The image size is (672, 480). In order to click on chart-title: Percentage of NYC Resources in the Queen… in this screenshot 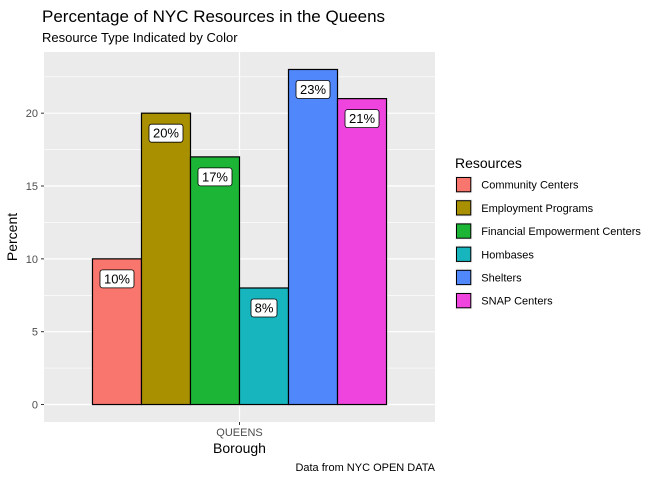, I will do `click(213, 16)`.